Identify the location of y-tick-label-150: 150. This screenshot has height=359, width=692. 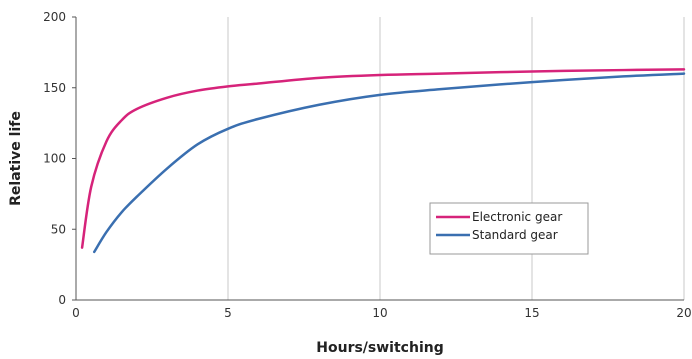
(54, 88).